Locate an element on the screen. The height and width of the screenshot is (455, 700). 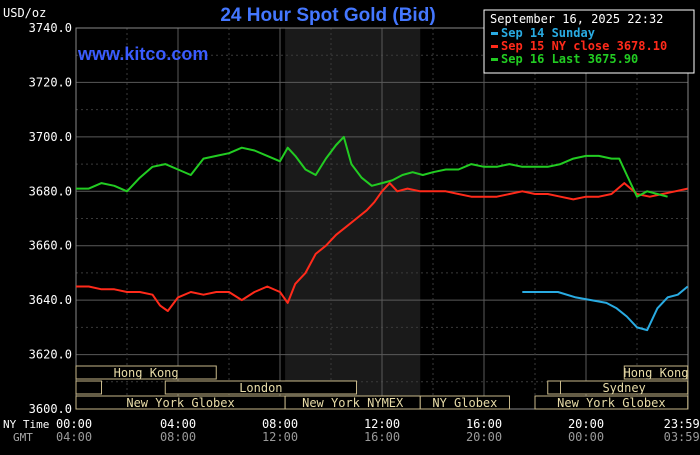
y-tick-label: 3680.0 is located at coordinates (50, 191).